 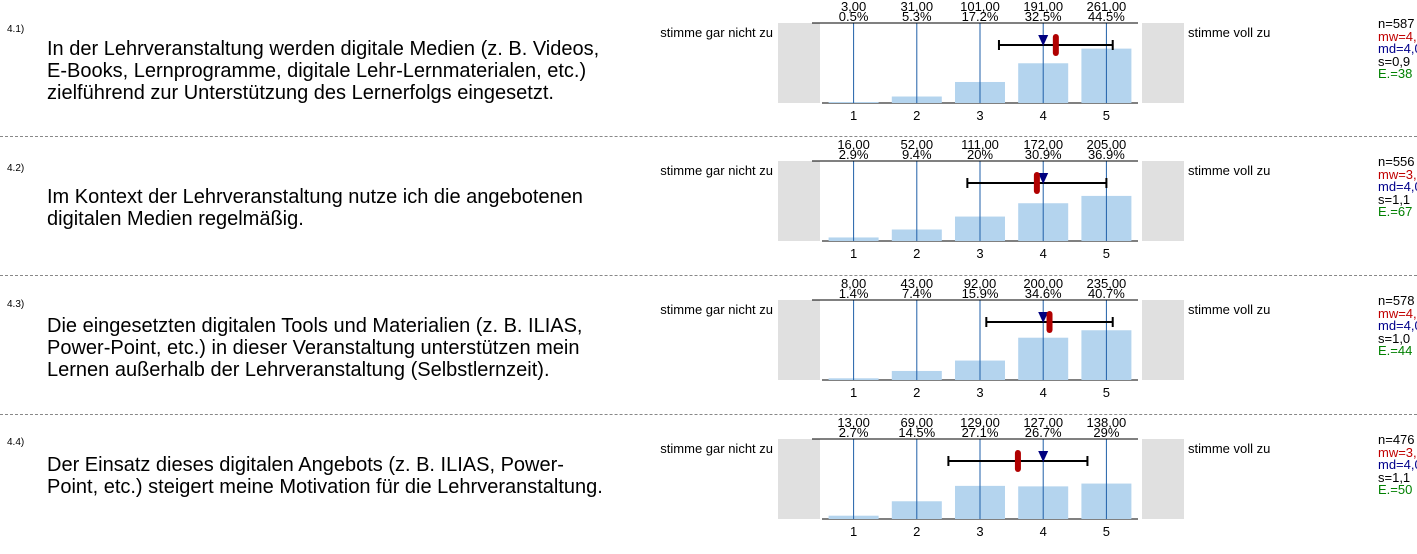 What do you see at coordinates (1394, 61) in the screenshot?
I see `stat-sd: s=0,9` at bounding box center [1394, 61].